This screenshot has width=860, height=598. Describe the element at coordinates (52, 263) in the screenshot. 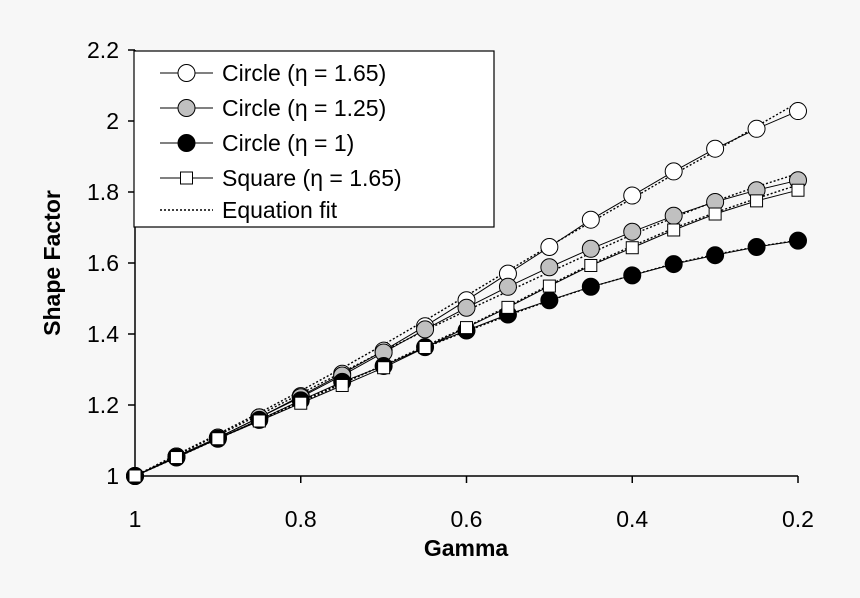

I see `y-axis-title: Shape Factor` at that location.